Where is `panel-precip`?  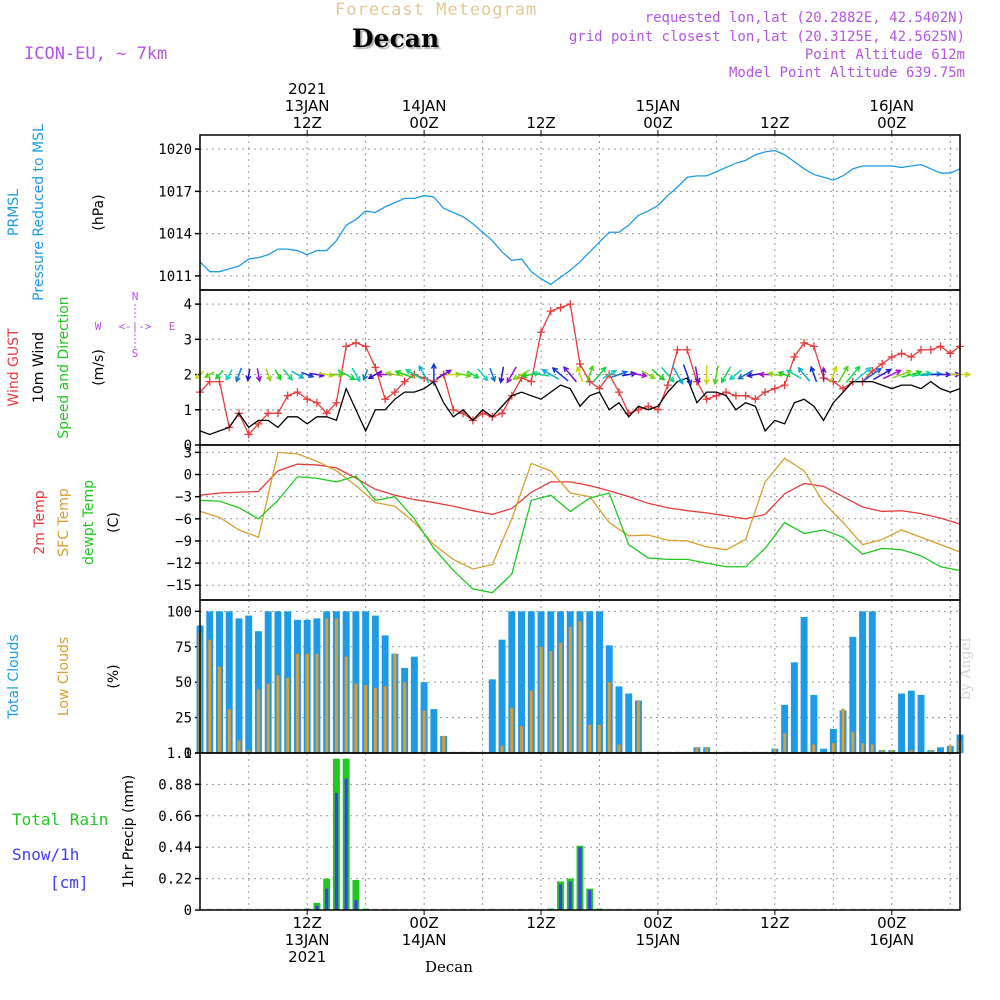 panel-precip is located at coordinates (579, 831).